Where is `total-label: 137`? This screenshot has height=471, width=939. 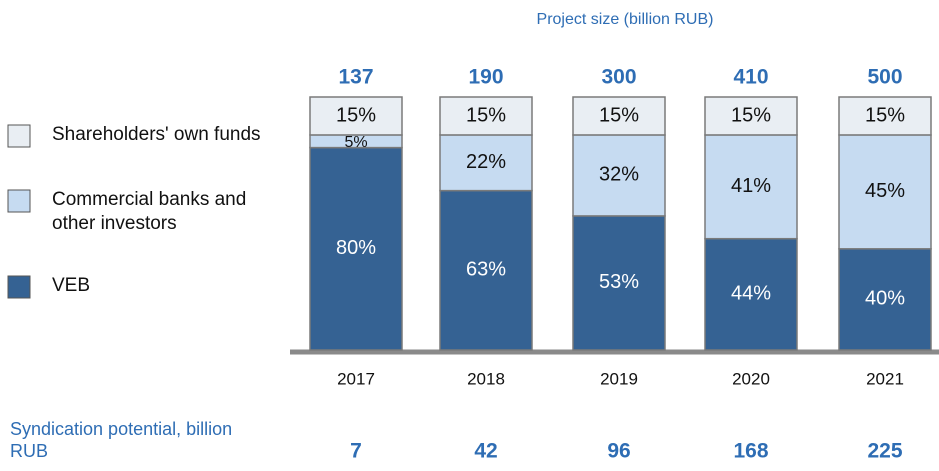
total-label: 137 is located at coordinates (355, 77).